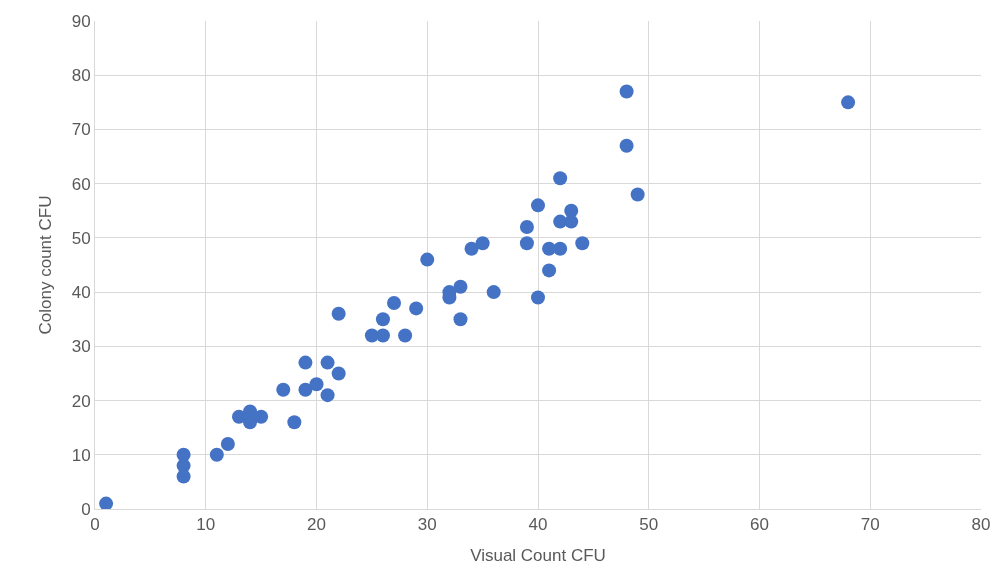 The height and width of the screenshot is (579, 1002). I want to click on y-tick-label: 0, so click(86, 509).